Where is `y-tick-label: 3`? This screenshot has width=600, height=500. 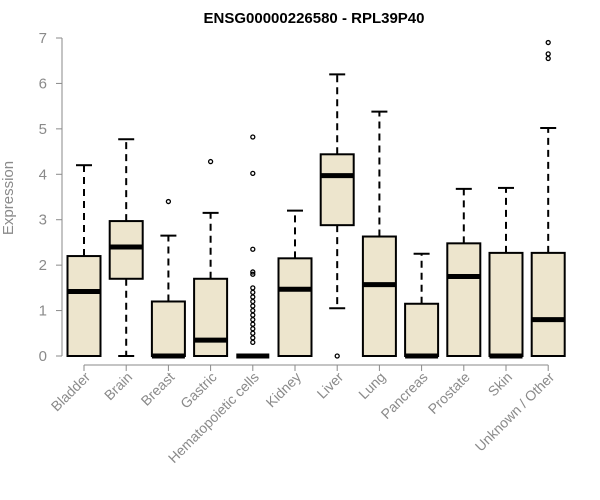 y-tick-label: 3 is located at coordinates (43, 220).